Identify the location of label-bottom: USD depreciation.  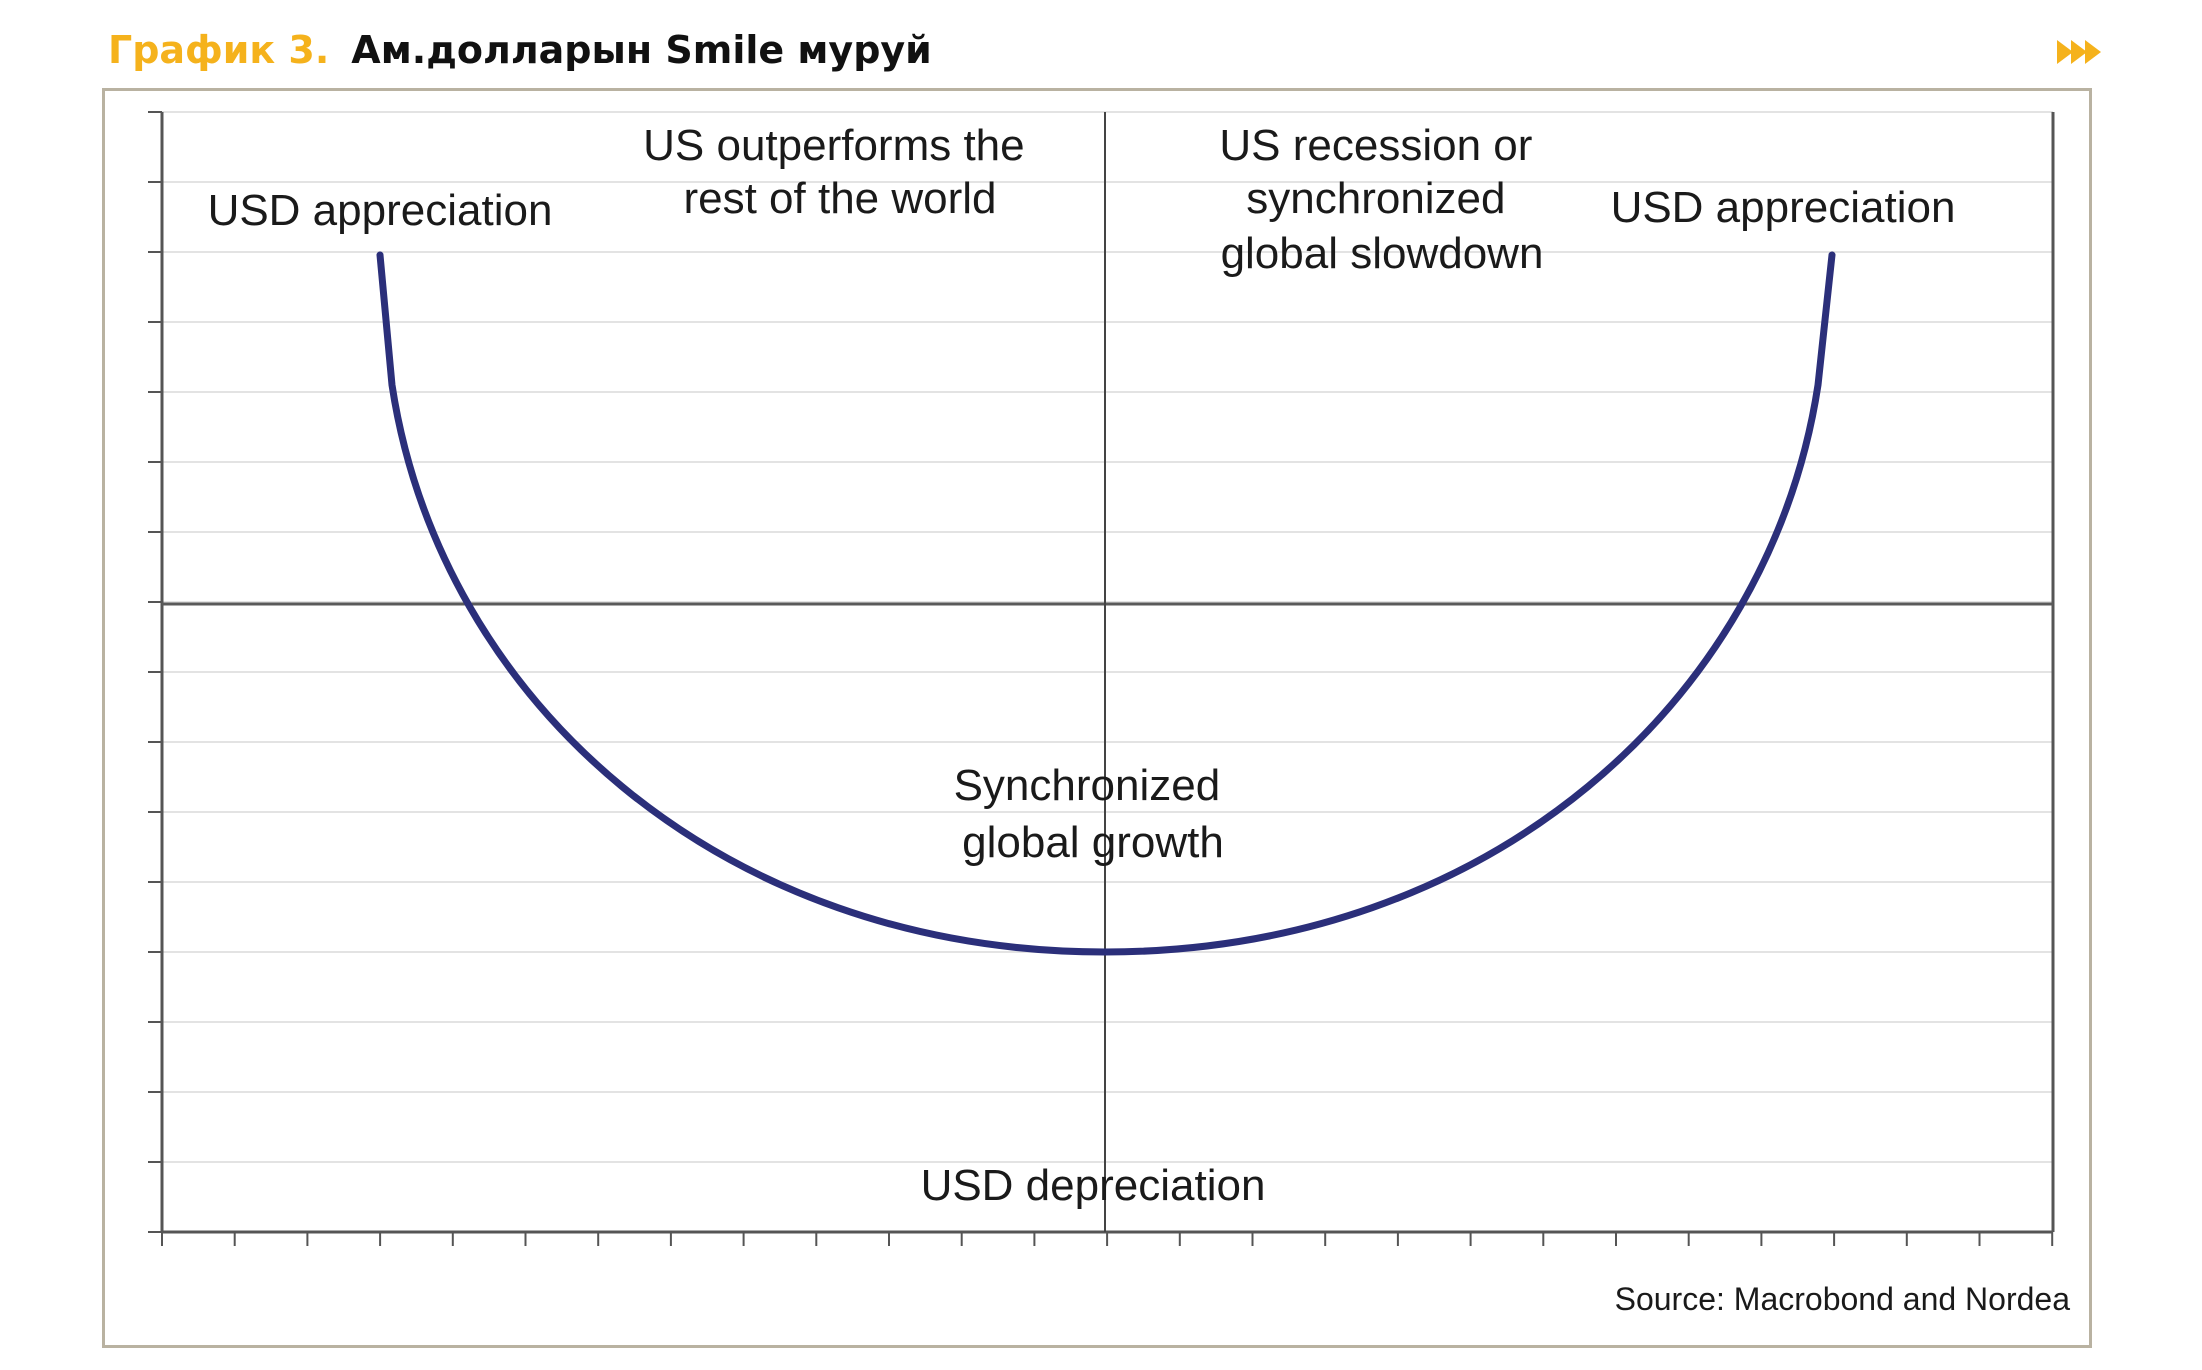
(1093, 1185).